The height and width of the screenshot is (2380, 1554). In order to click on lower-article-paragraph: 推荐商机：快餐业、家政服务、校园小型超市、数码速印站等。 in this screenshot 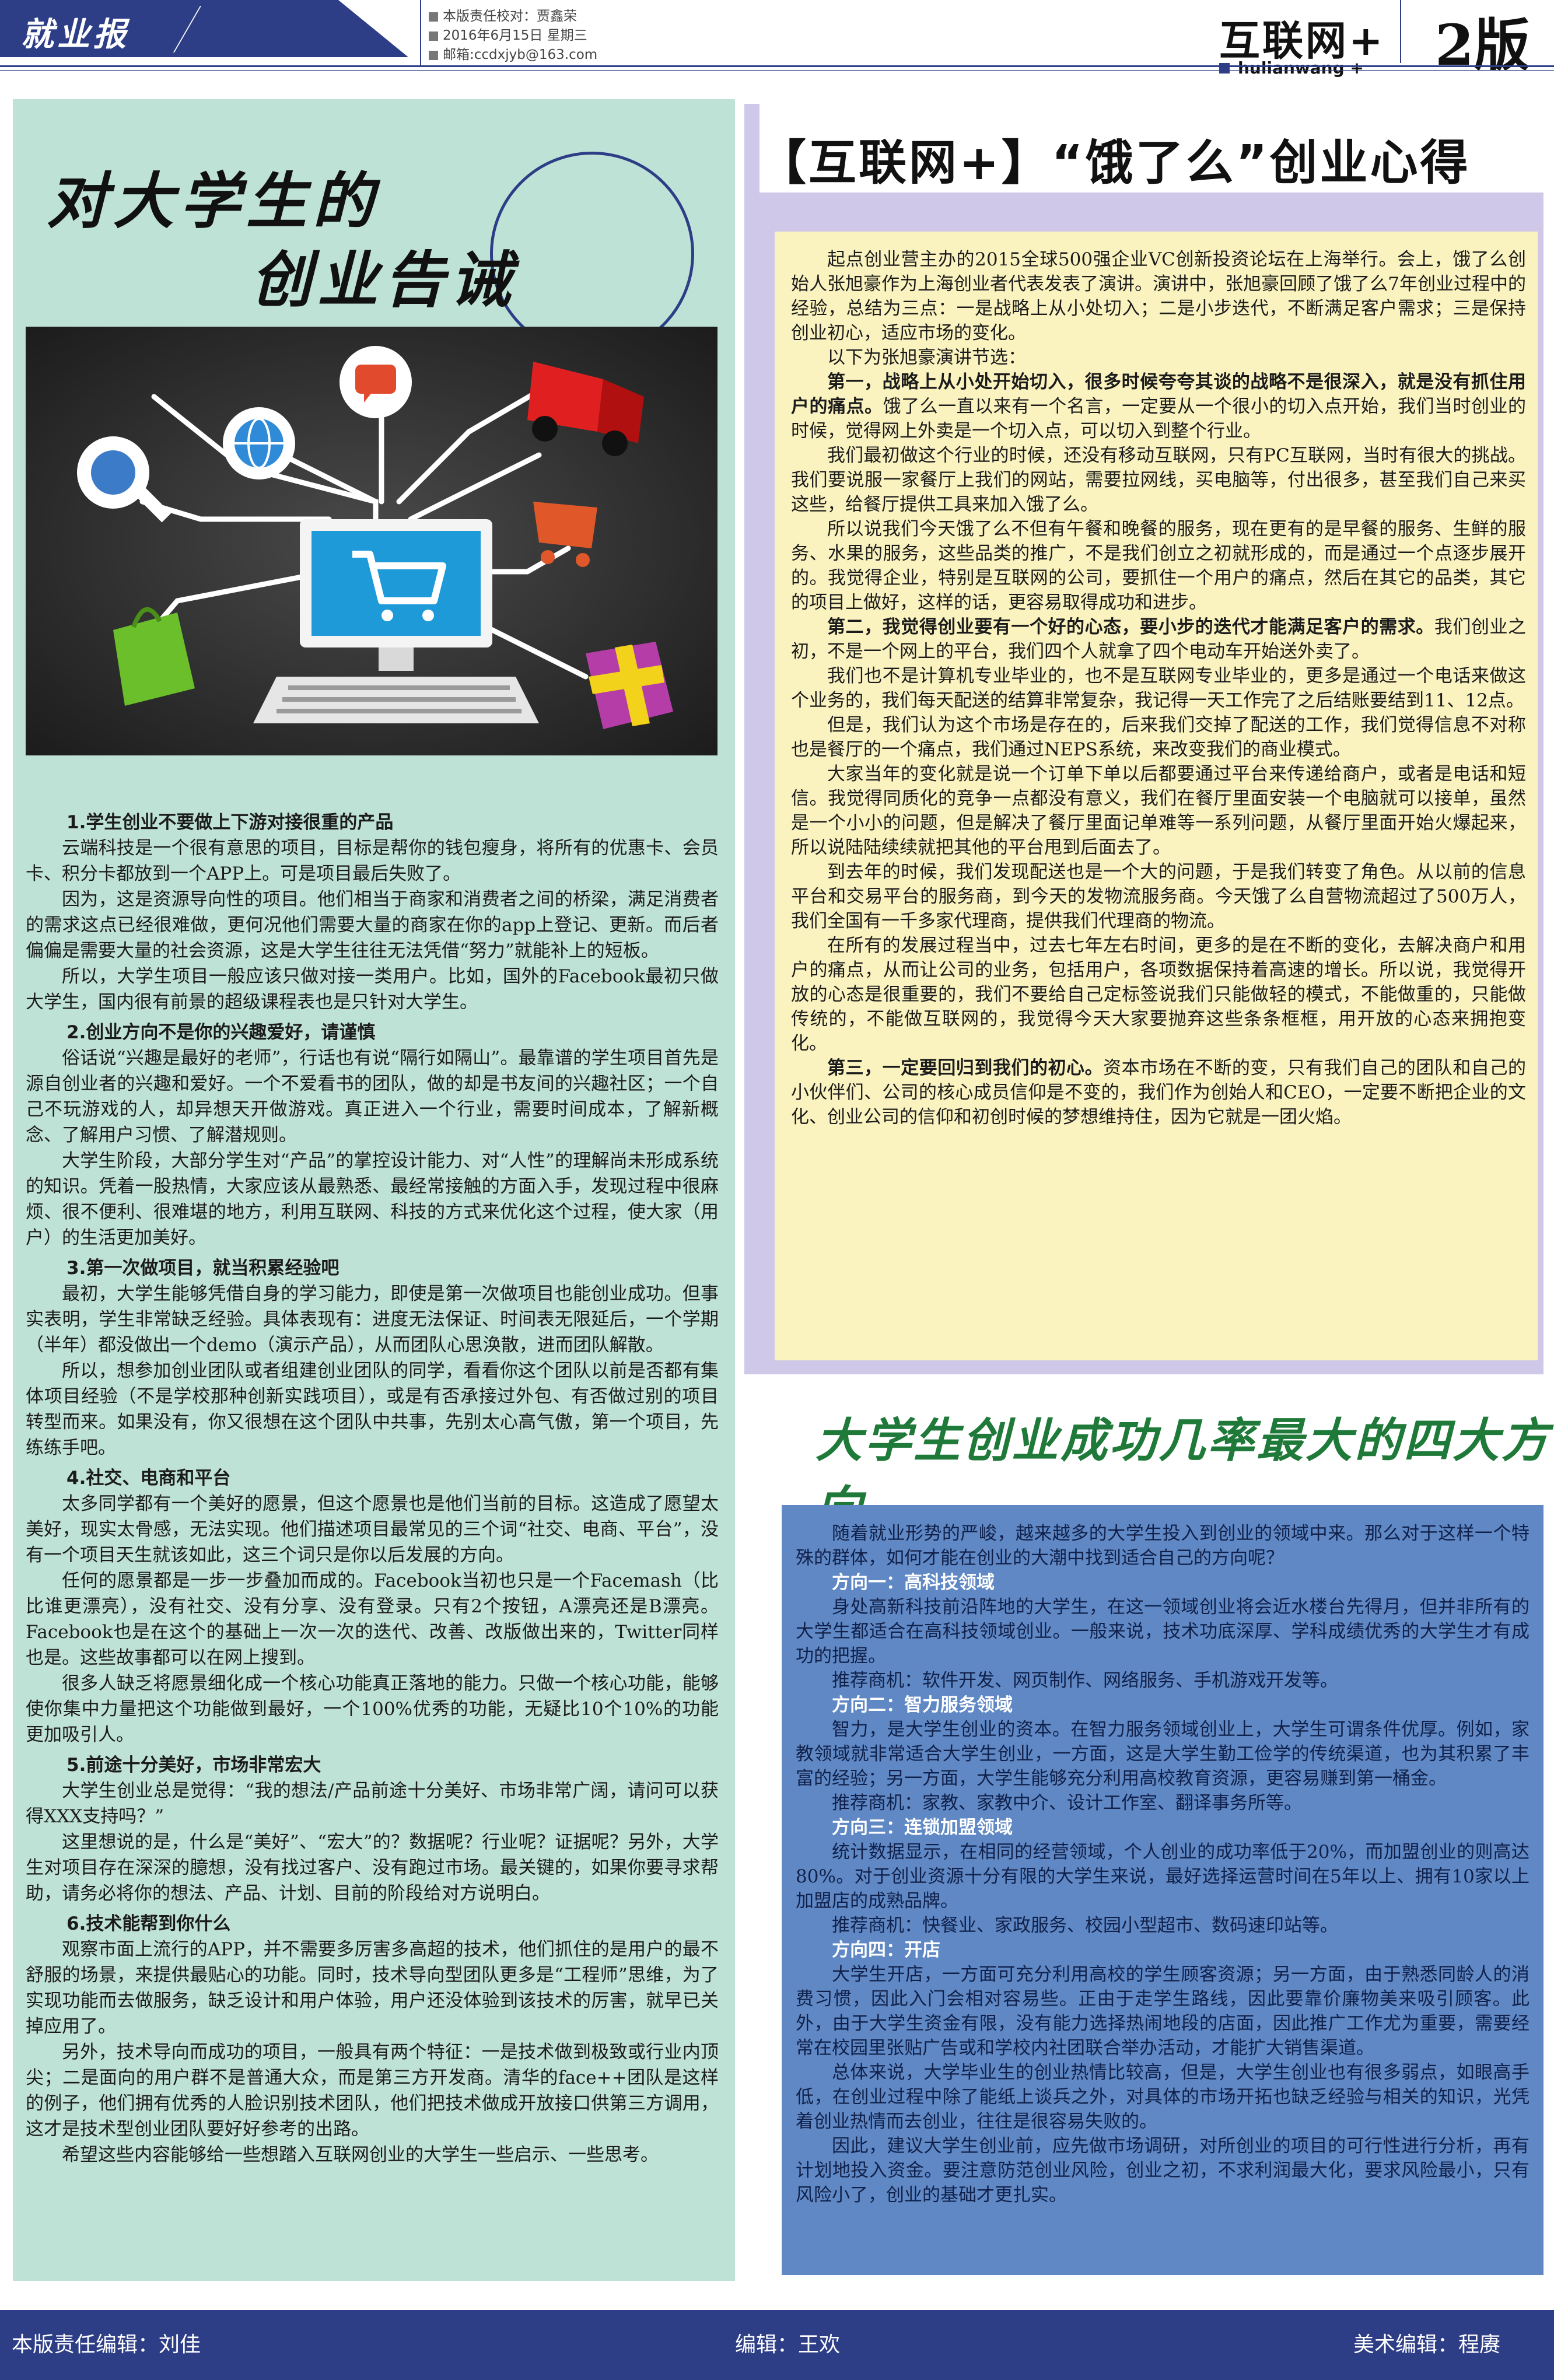, I will do `click(1085, 1925)`.